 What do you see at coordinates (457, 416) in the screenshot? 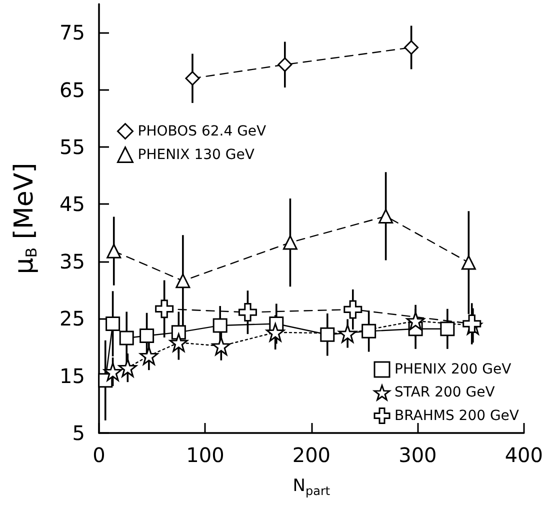
I see `legend-label: BRAHMS 200 GeV` at bounding box center [457, 416].